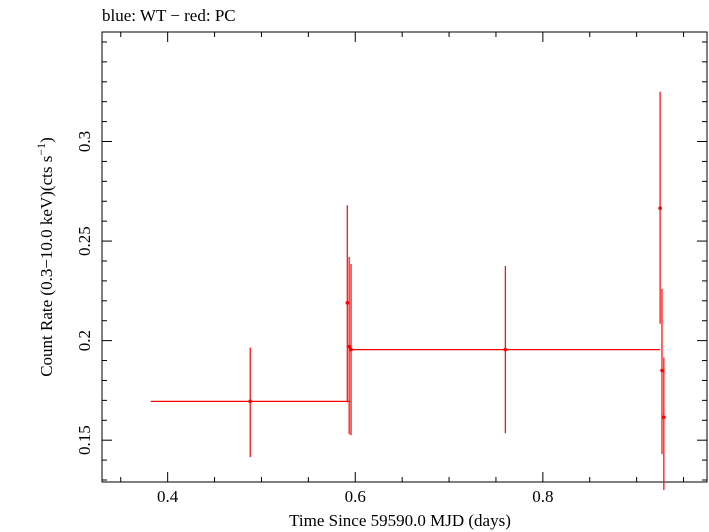 The height and width of the screenshot is (532, 709). I want to click on y-axis-label-main: Count Rate (0.3−10.0 keV)(cts s, so click(46, 266).